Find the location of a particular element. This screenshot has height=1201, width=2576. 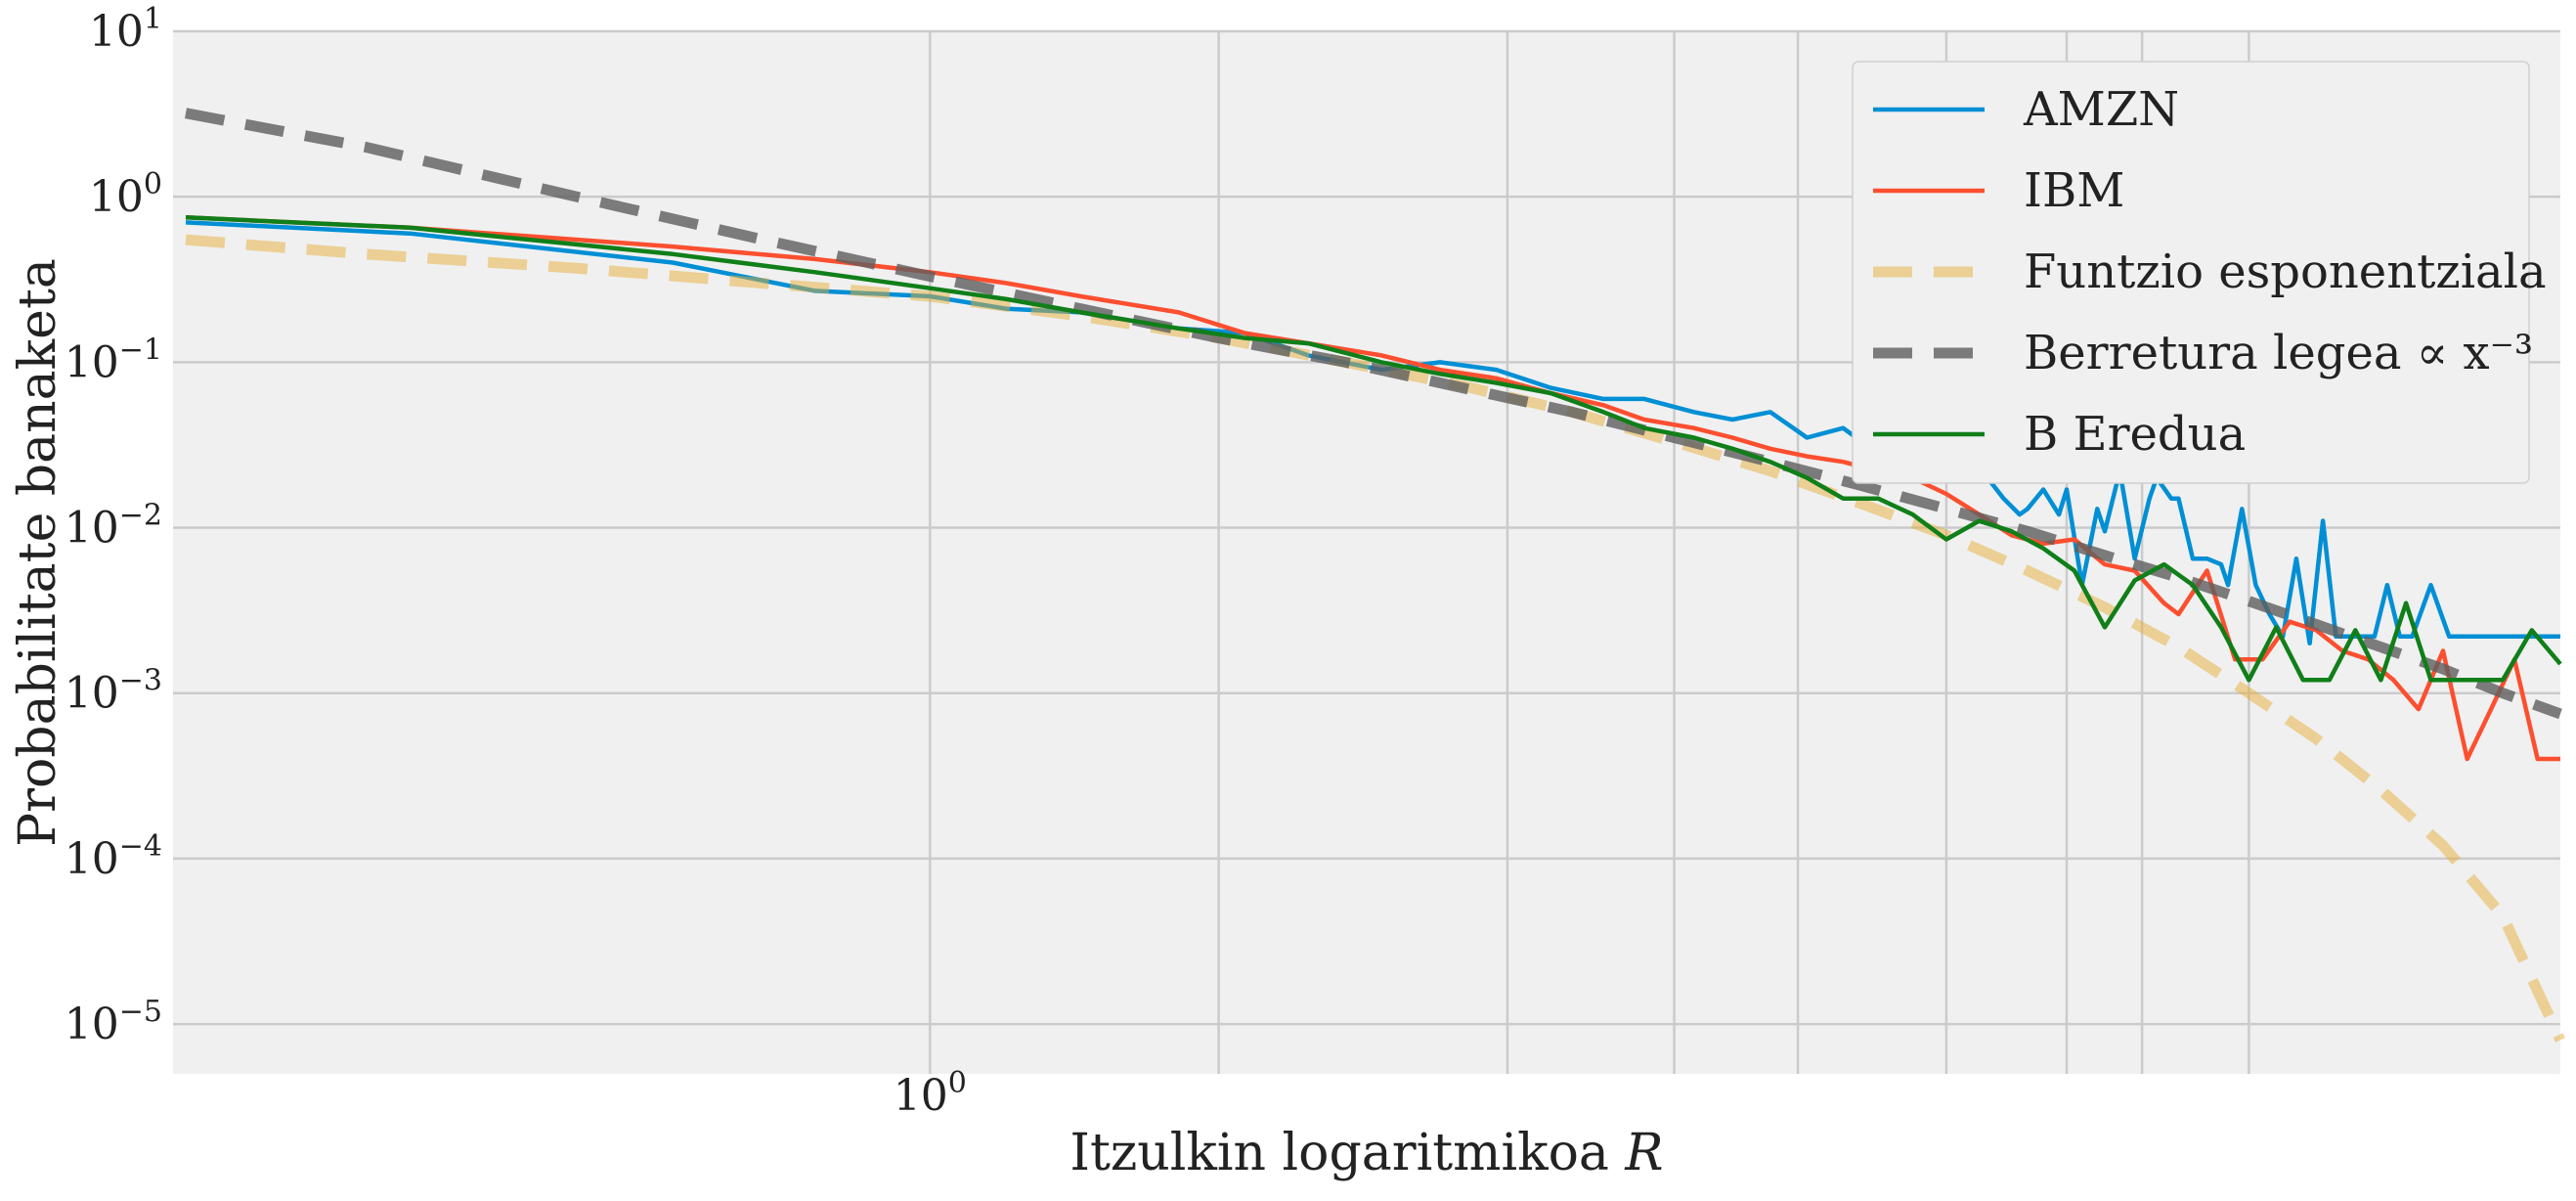

legend-label-2: Funtzio esponentziala is located at coordinates (2286, 272).